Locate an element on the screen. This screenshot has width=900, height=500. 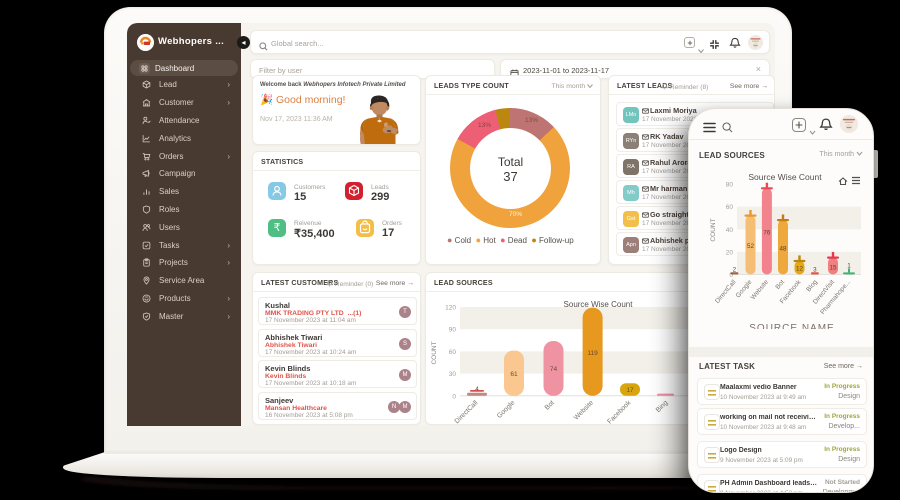
svg-text: Blog is located at coordinates (812, 285).